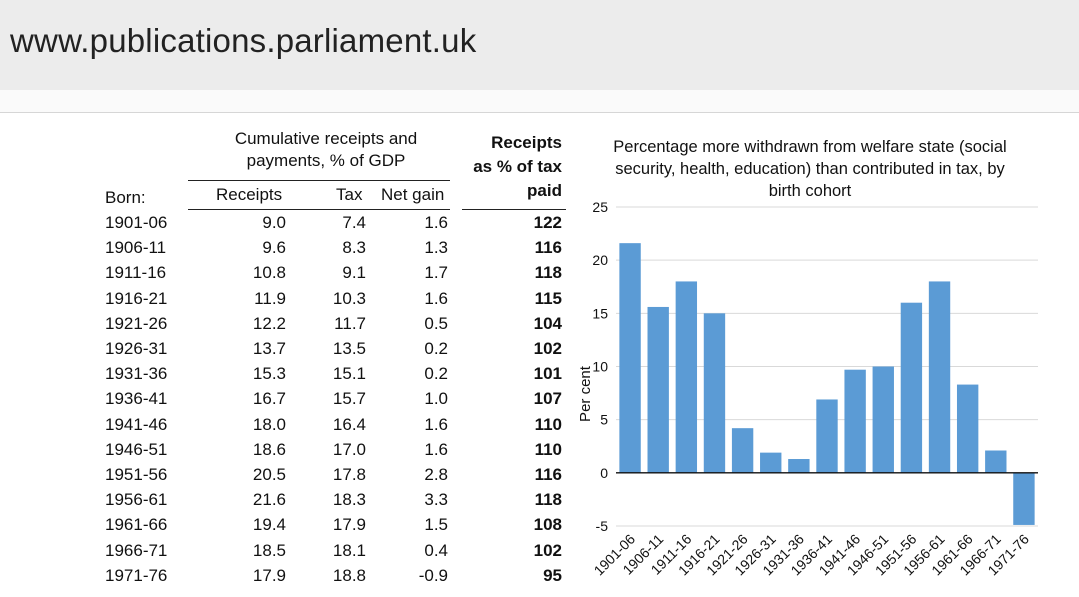  I want to click on y-tick-label: 0, so click(604, 473).